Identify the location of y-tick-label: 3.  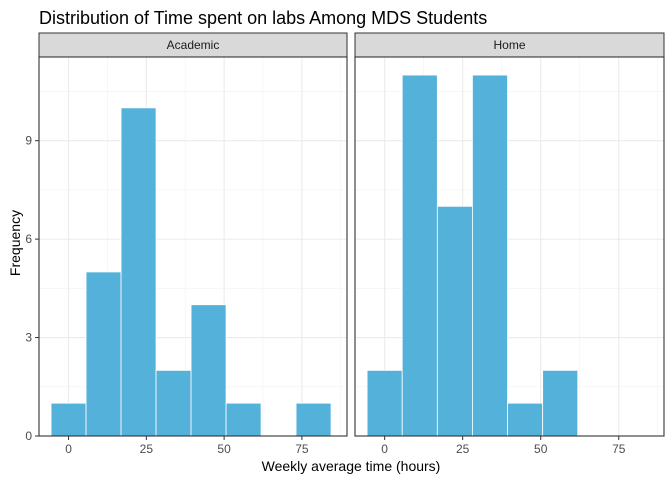
(28, 338).